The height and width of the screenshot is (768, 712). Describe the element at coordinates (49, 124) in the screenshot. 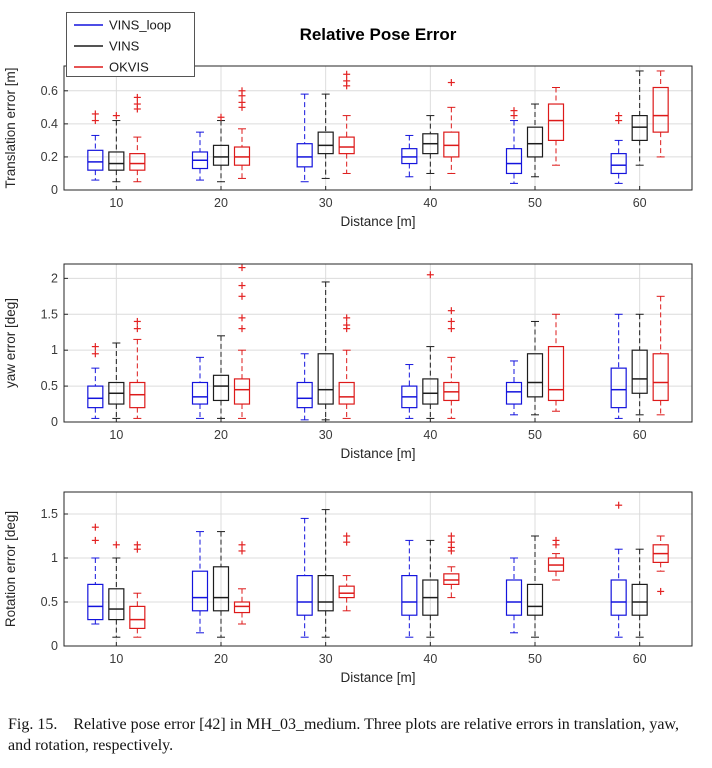

I see `svg-text: 0.4` at that location.